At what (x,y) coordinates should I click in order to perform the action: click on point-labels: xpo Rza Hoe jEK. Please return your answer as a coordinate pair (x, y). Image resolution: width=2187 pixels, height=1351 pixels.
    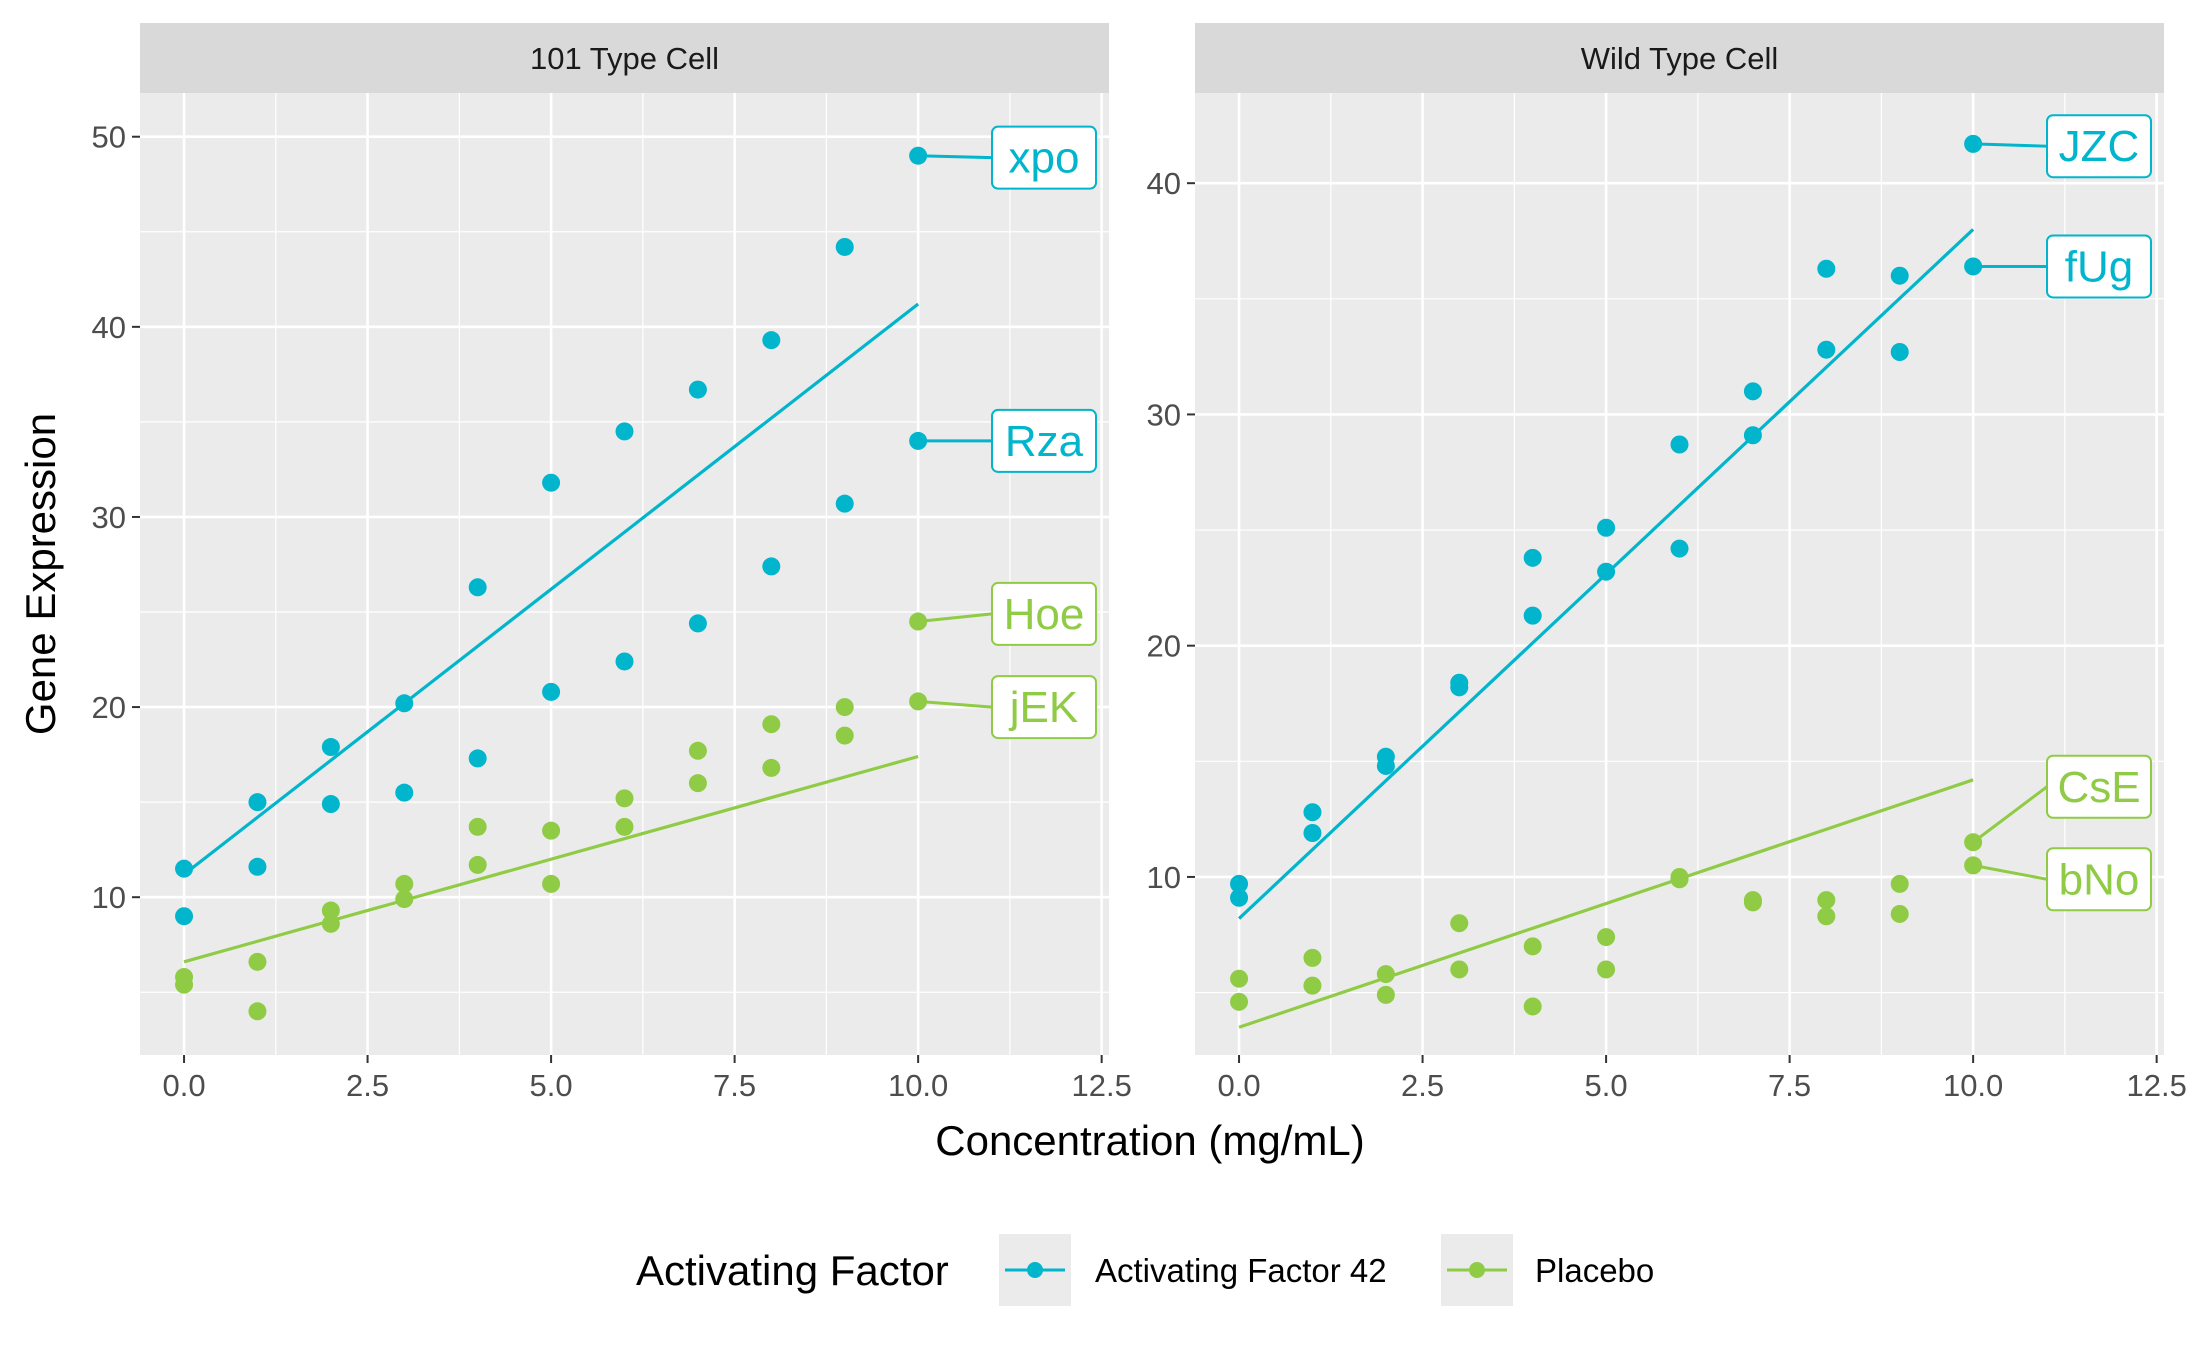
    Looking at the image, I should click on (1007, 432).